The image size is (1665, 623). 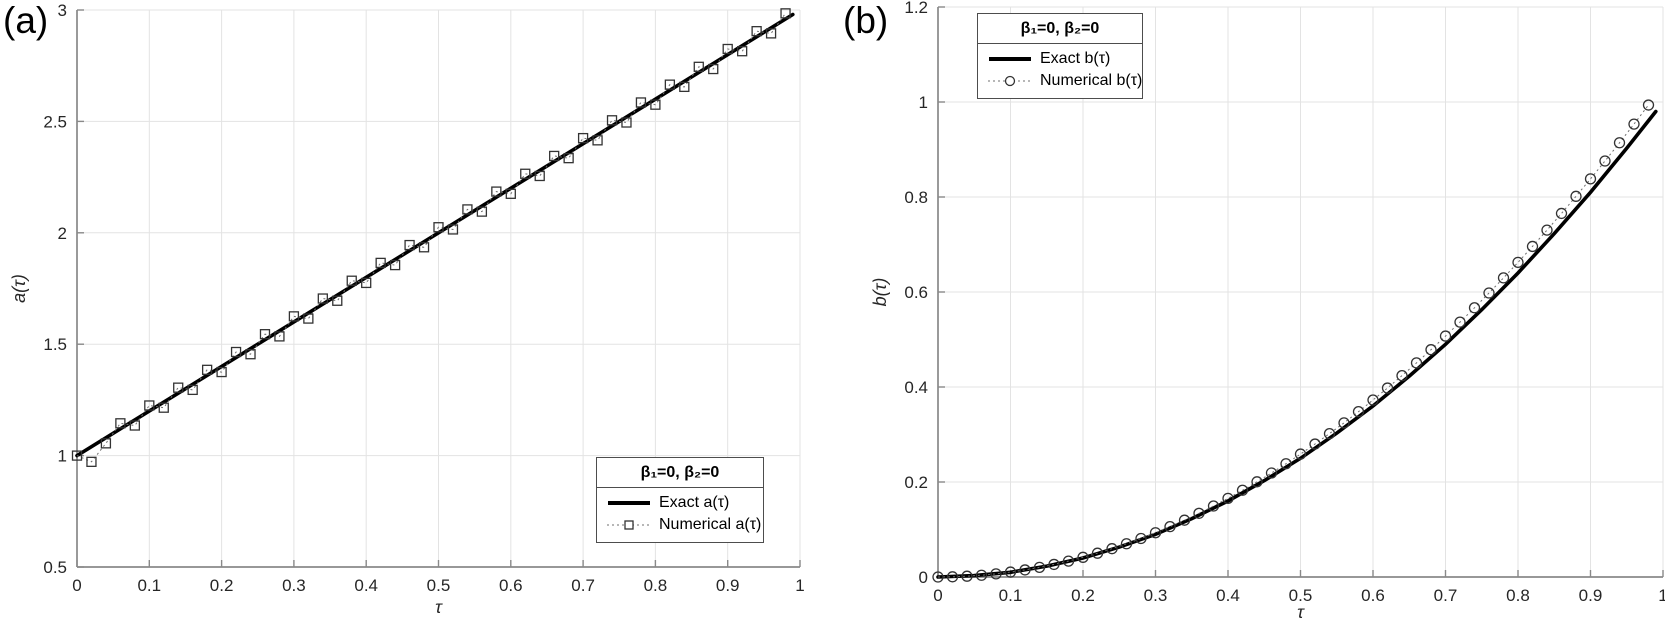 I want to click on legend-entry-label: Numerical b(τ), so click(x=1091, y=80).